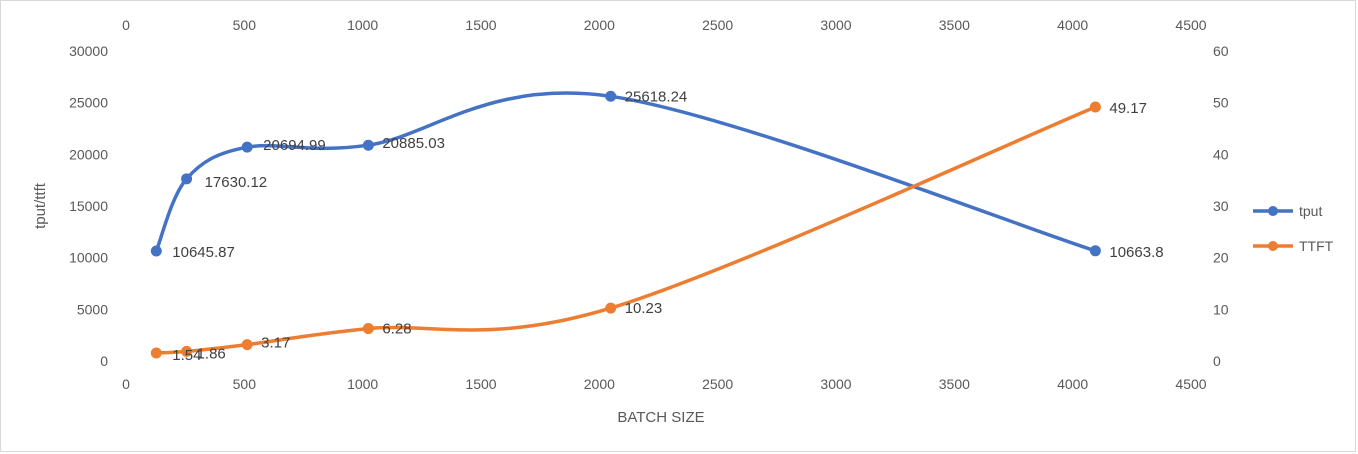 This screenshot has height=454, width=1358. Describe the element at coordinates (954, 384) in the screenshot. I see `x-tick-label-bottom: 3500` at that location.